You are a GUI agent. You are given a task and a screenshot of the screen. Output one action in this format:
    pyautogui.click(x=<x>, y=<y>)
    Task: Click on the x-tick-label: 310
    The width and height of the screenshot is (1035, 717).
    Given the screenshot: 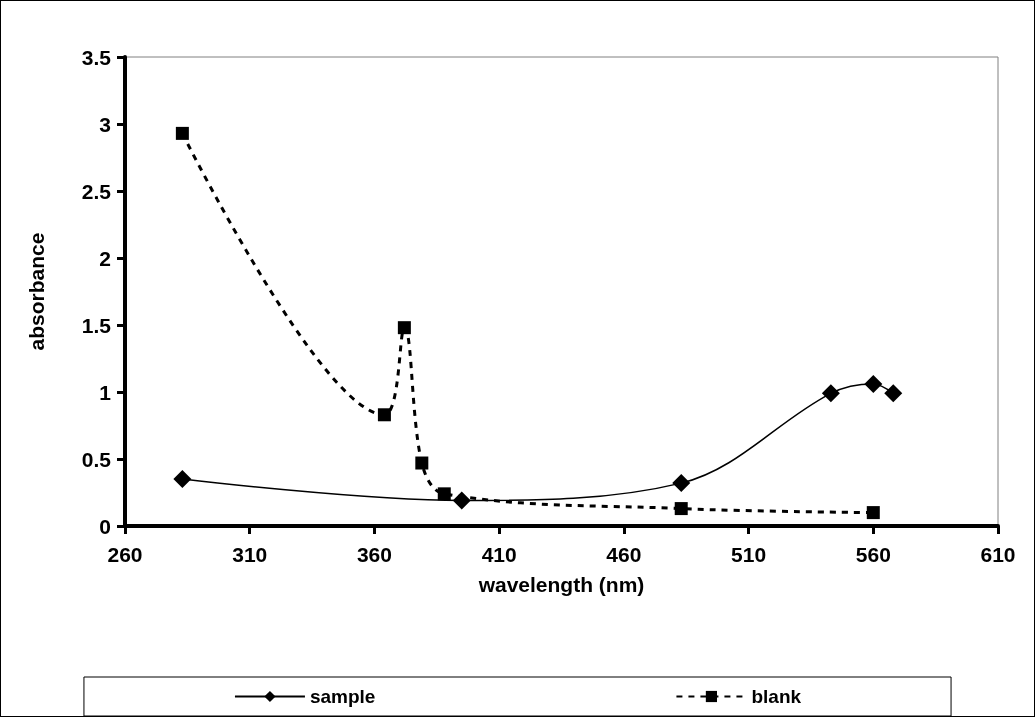 What is the action you would take?
    pyautogui.click(x=250, y=554)
    